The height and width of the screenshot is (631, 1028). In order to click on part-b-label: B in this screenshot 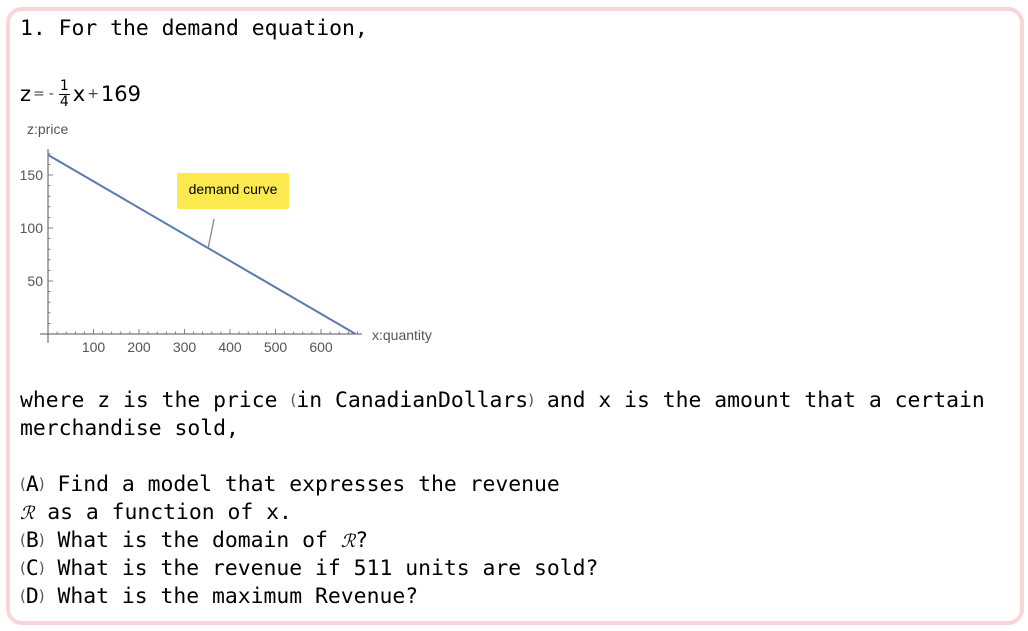, I will do `click(32, 540)`.